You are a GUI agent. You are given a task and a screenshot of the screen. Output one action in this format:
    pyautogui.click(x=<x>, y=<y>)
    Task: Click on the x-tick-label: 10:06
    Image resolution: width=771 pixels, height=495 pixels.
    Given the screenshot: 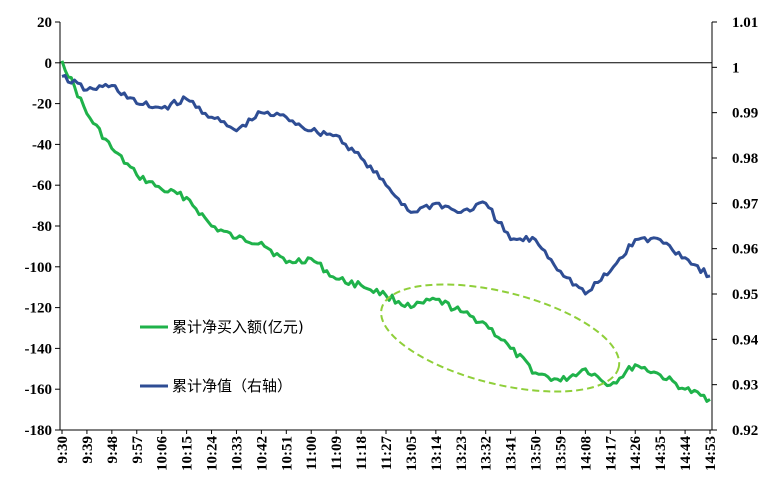 What is the action you would take?
    pyautogui.click(x=163, y=453)
    